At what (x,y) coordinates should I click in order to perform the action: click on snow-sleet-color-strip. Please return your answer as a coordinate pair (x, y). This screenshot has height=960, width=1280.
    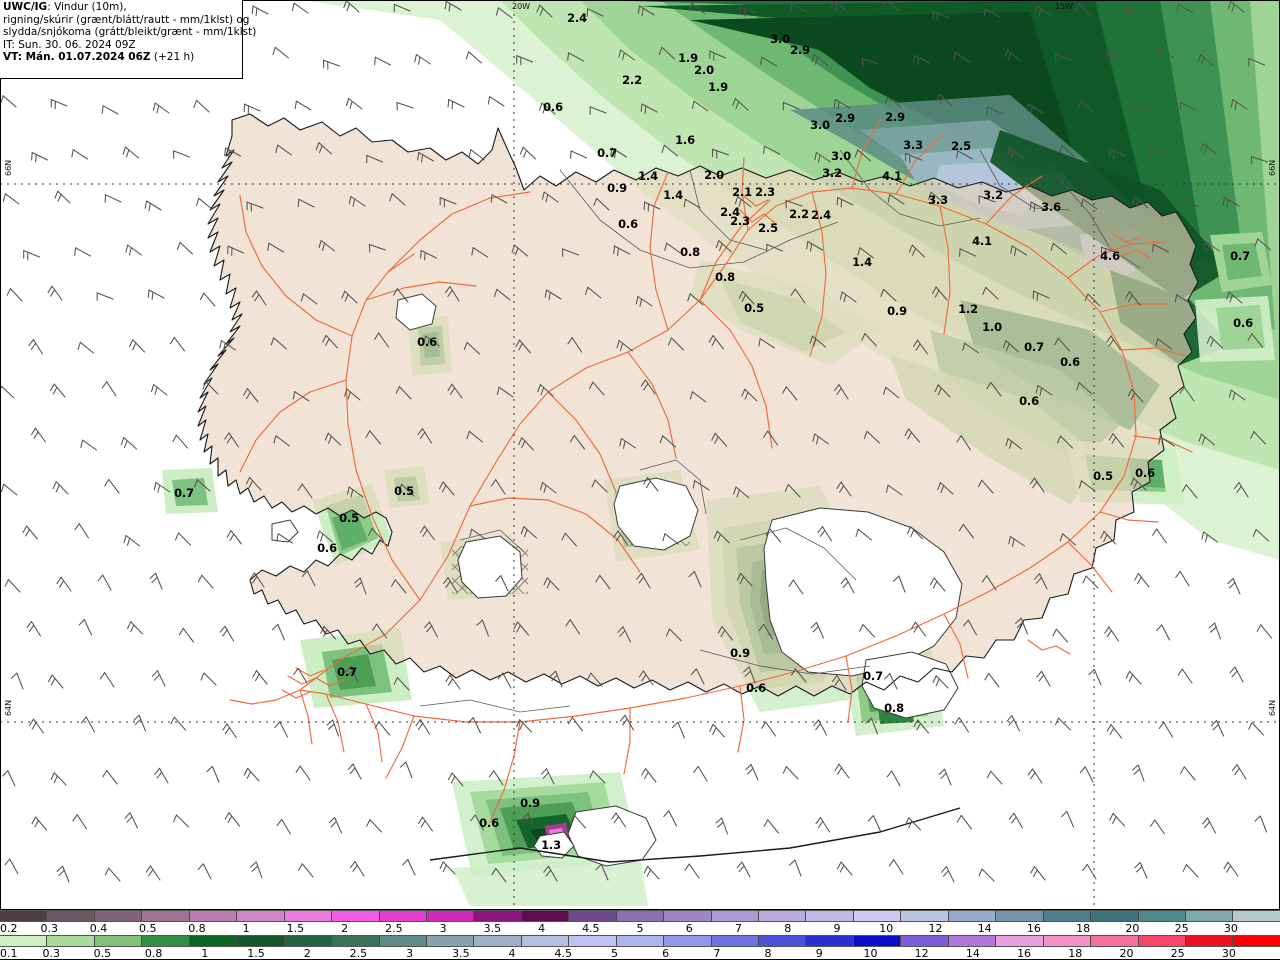
    Looking at the image, I should click on (640, 916).